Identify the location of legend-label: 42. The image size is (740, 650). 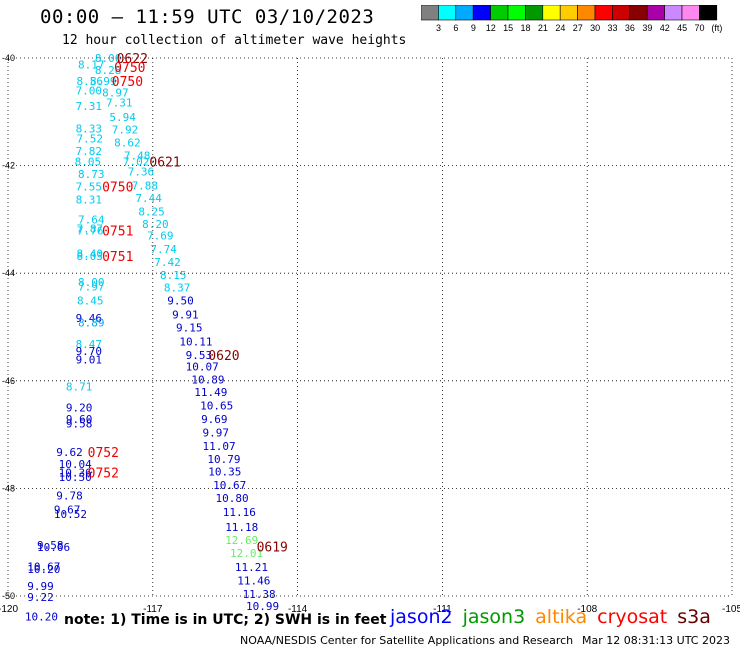
(665, 28).